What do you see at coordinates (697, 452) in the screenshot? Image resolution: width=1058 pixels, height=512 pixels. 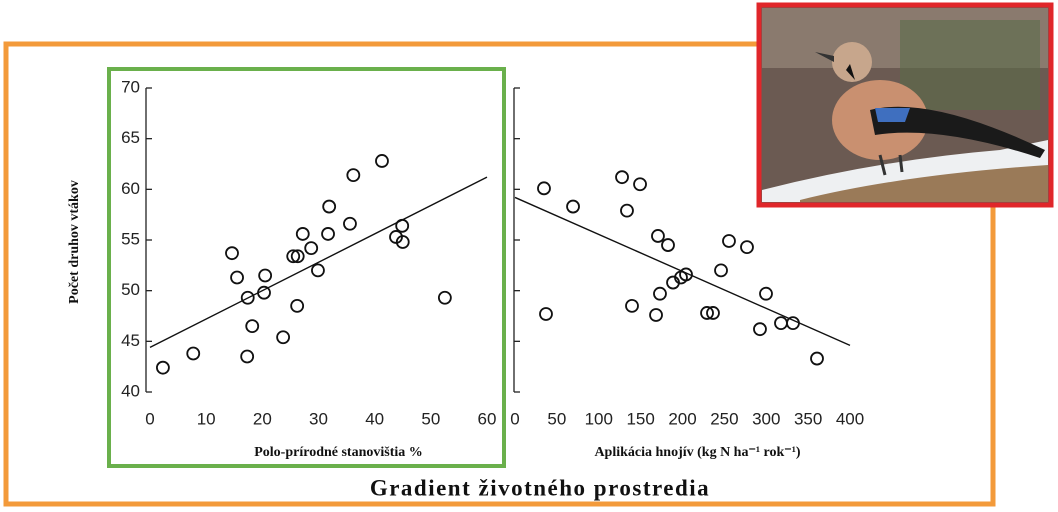 I see `x-axis-label: Aplikácia hnojív (kg N ha⁻¹ rok⁻¹)` at bounding box center [697, 452].